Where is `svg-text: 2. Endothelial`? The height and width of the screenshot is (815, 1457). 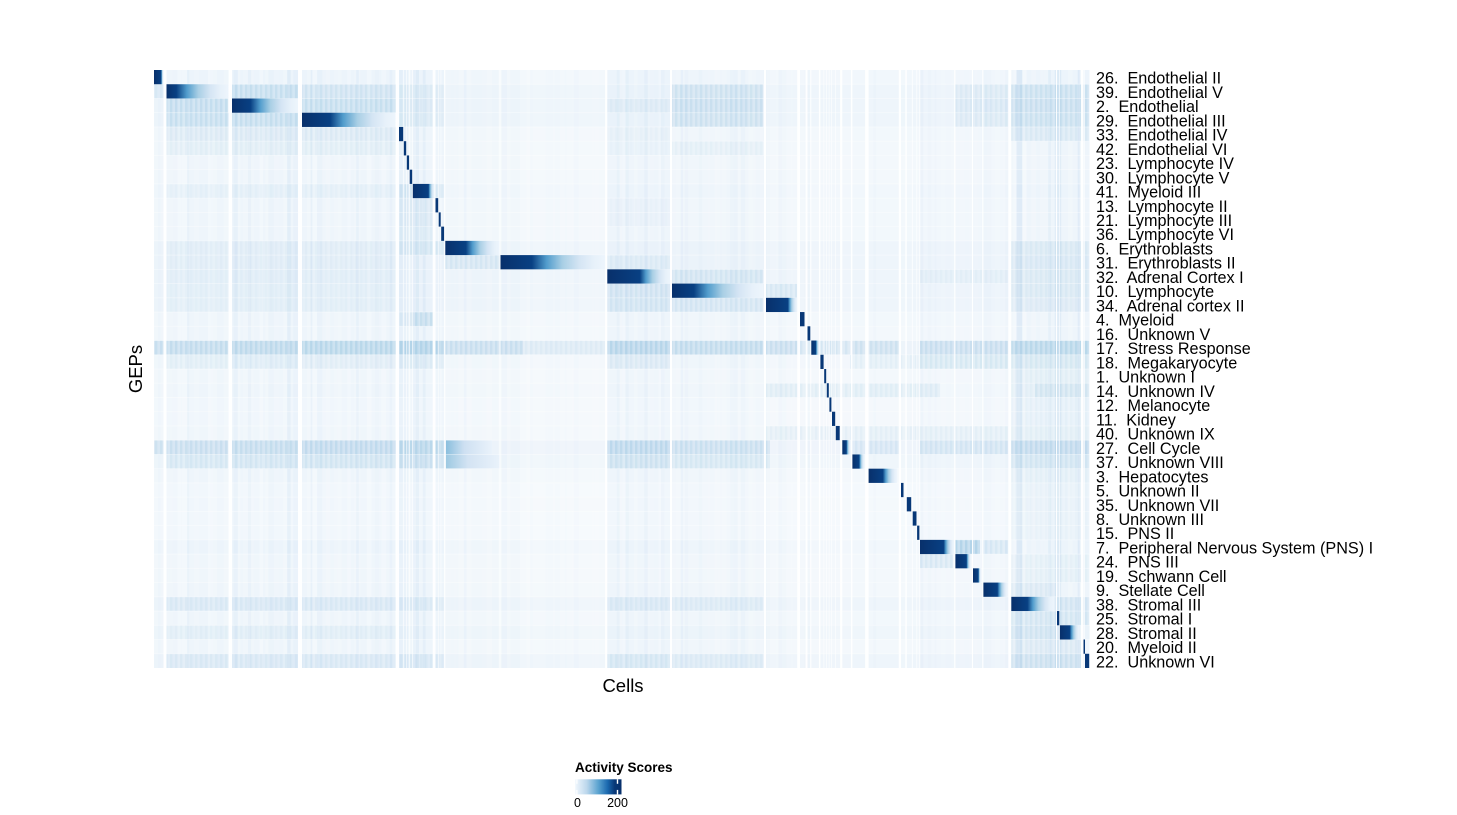
svg-text: 2. Endothelial is located at coordinates (1147, 107).